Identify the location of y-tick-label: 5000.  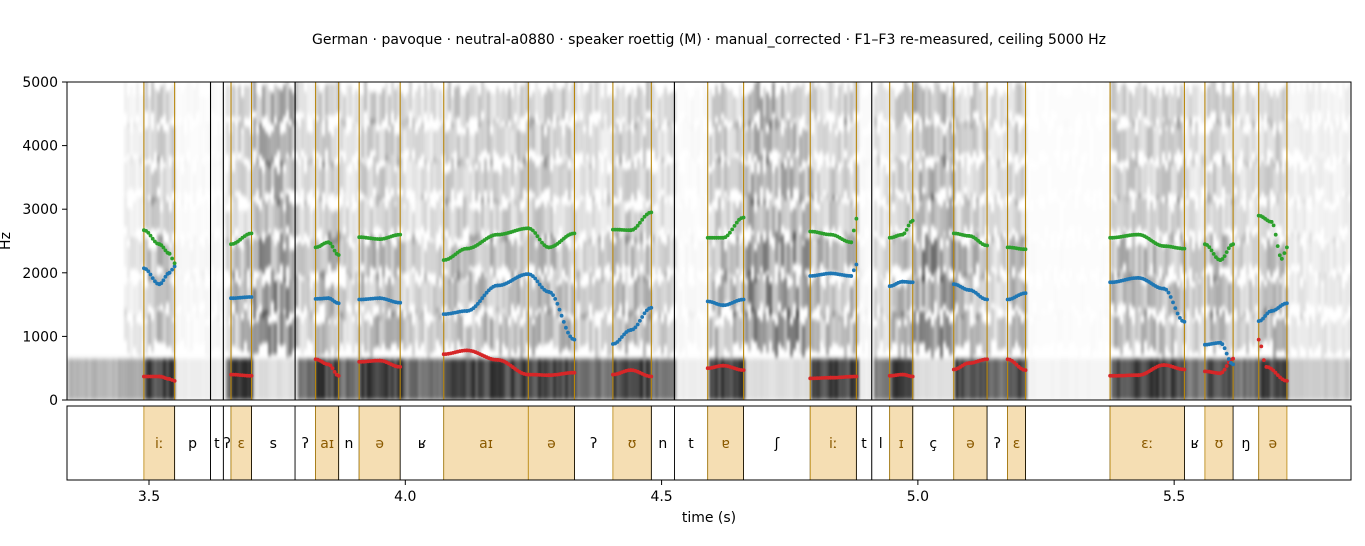
(40, 83).